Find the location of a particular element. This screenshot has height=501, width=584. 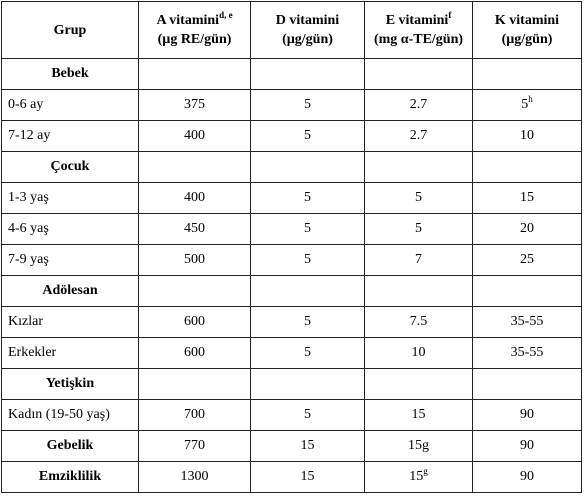

value-cell: 450 is located at coordinates (194, 229).